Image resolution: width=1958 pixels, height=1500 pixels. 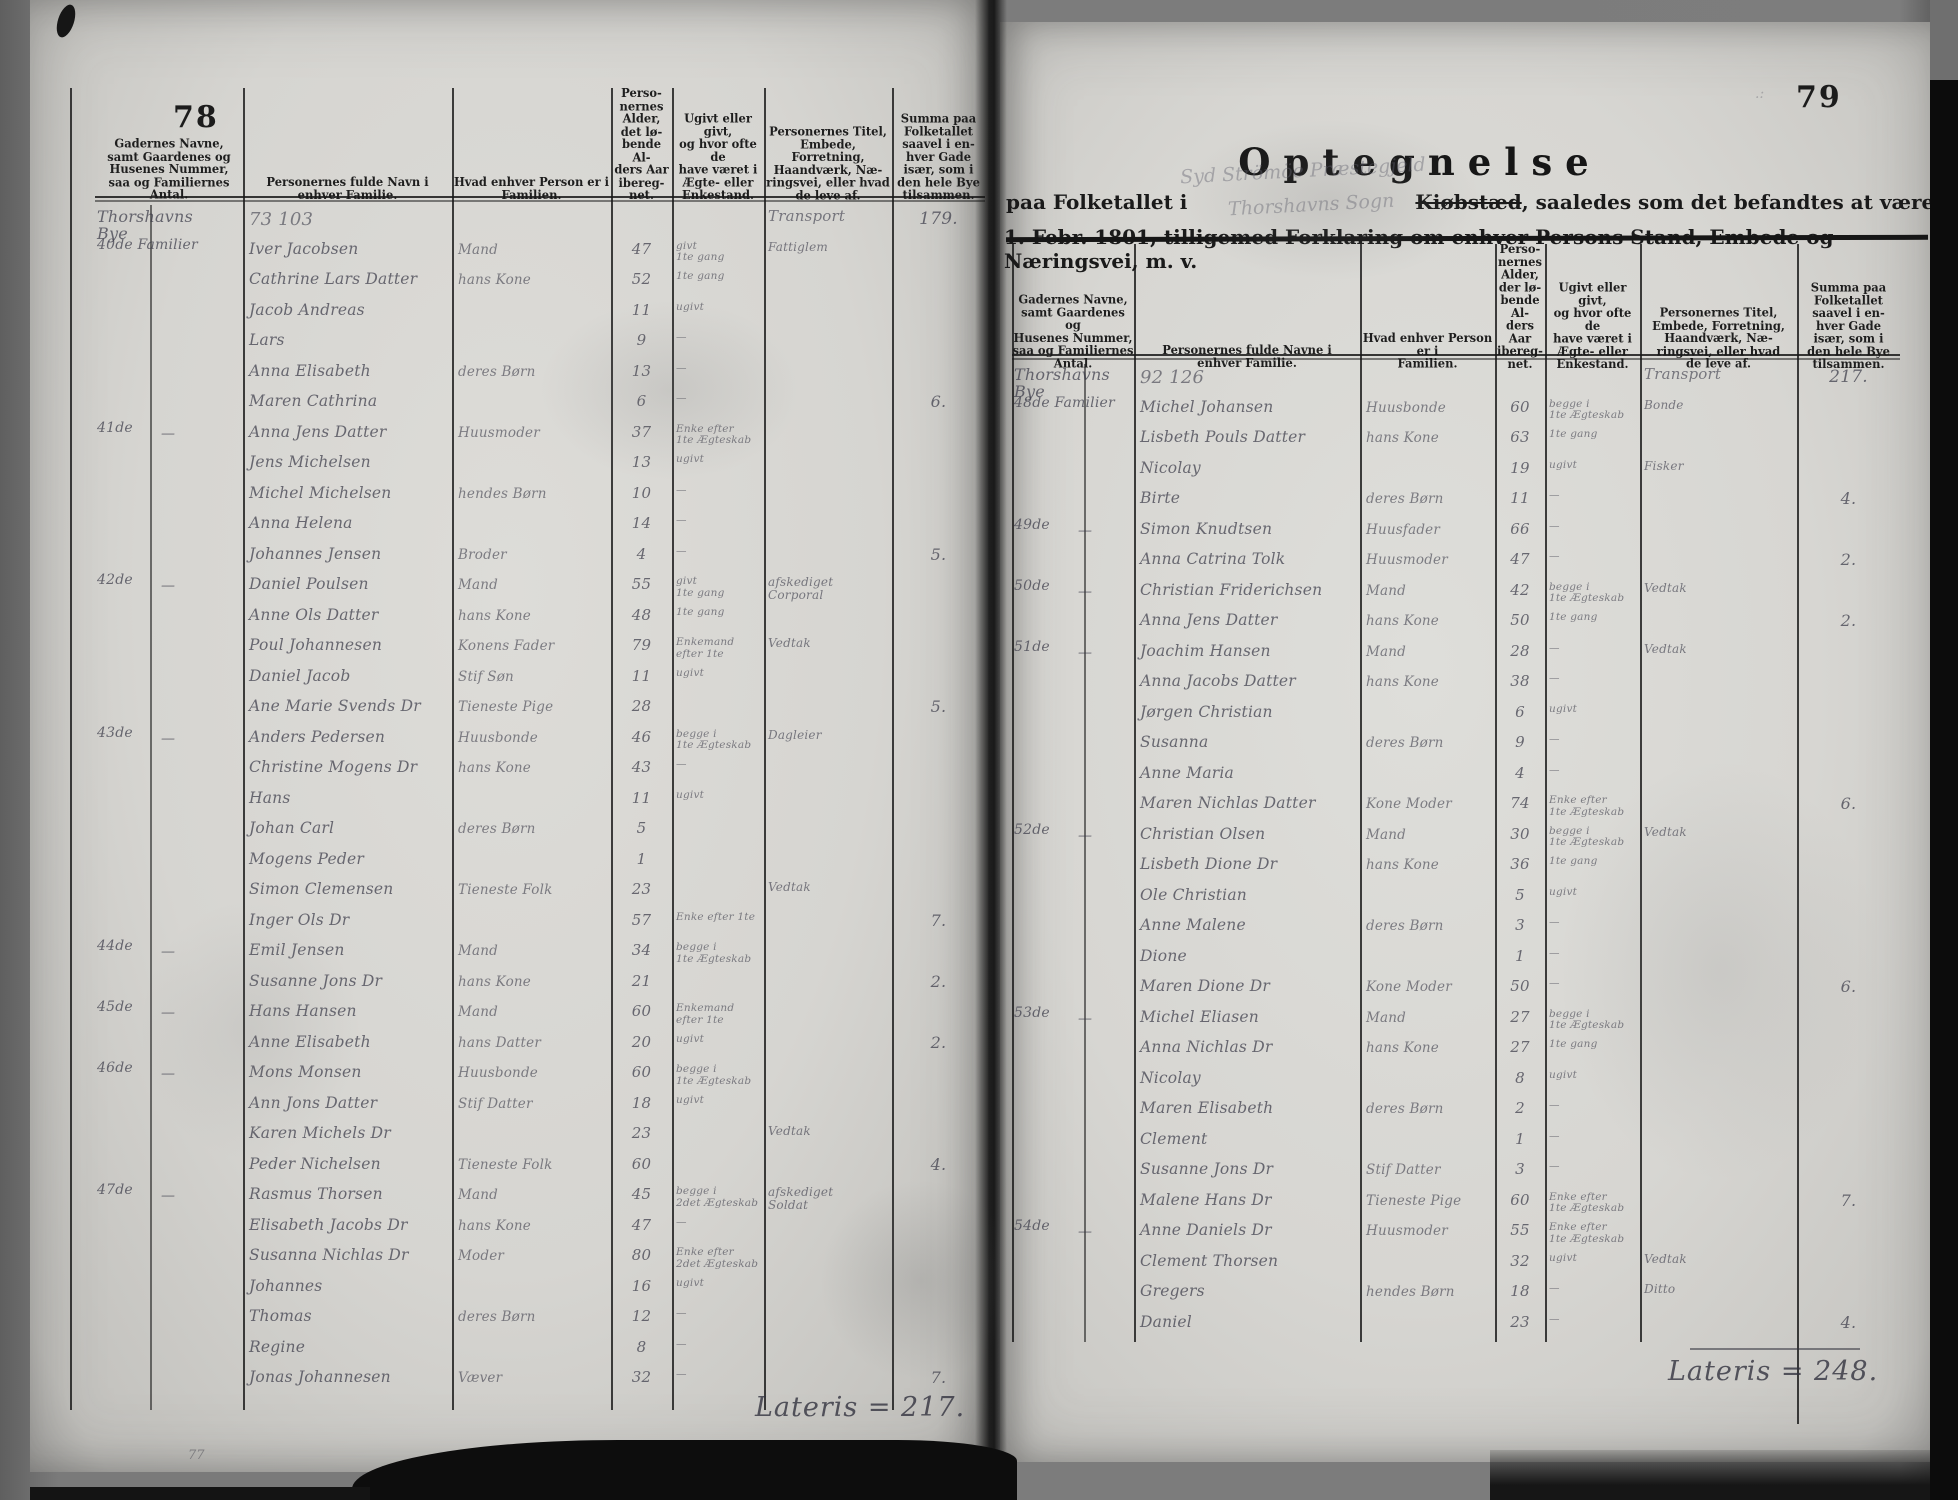 I want to click on ledger-row: Ane Marie Svends Dr Tieneste Pige 28 5., so click(x=540, y=709).